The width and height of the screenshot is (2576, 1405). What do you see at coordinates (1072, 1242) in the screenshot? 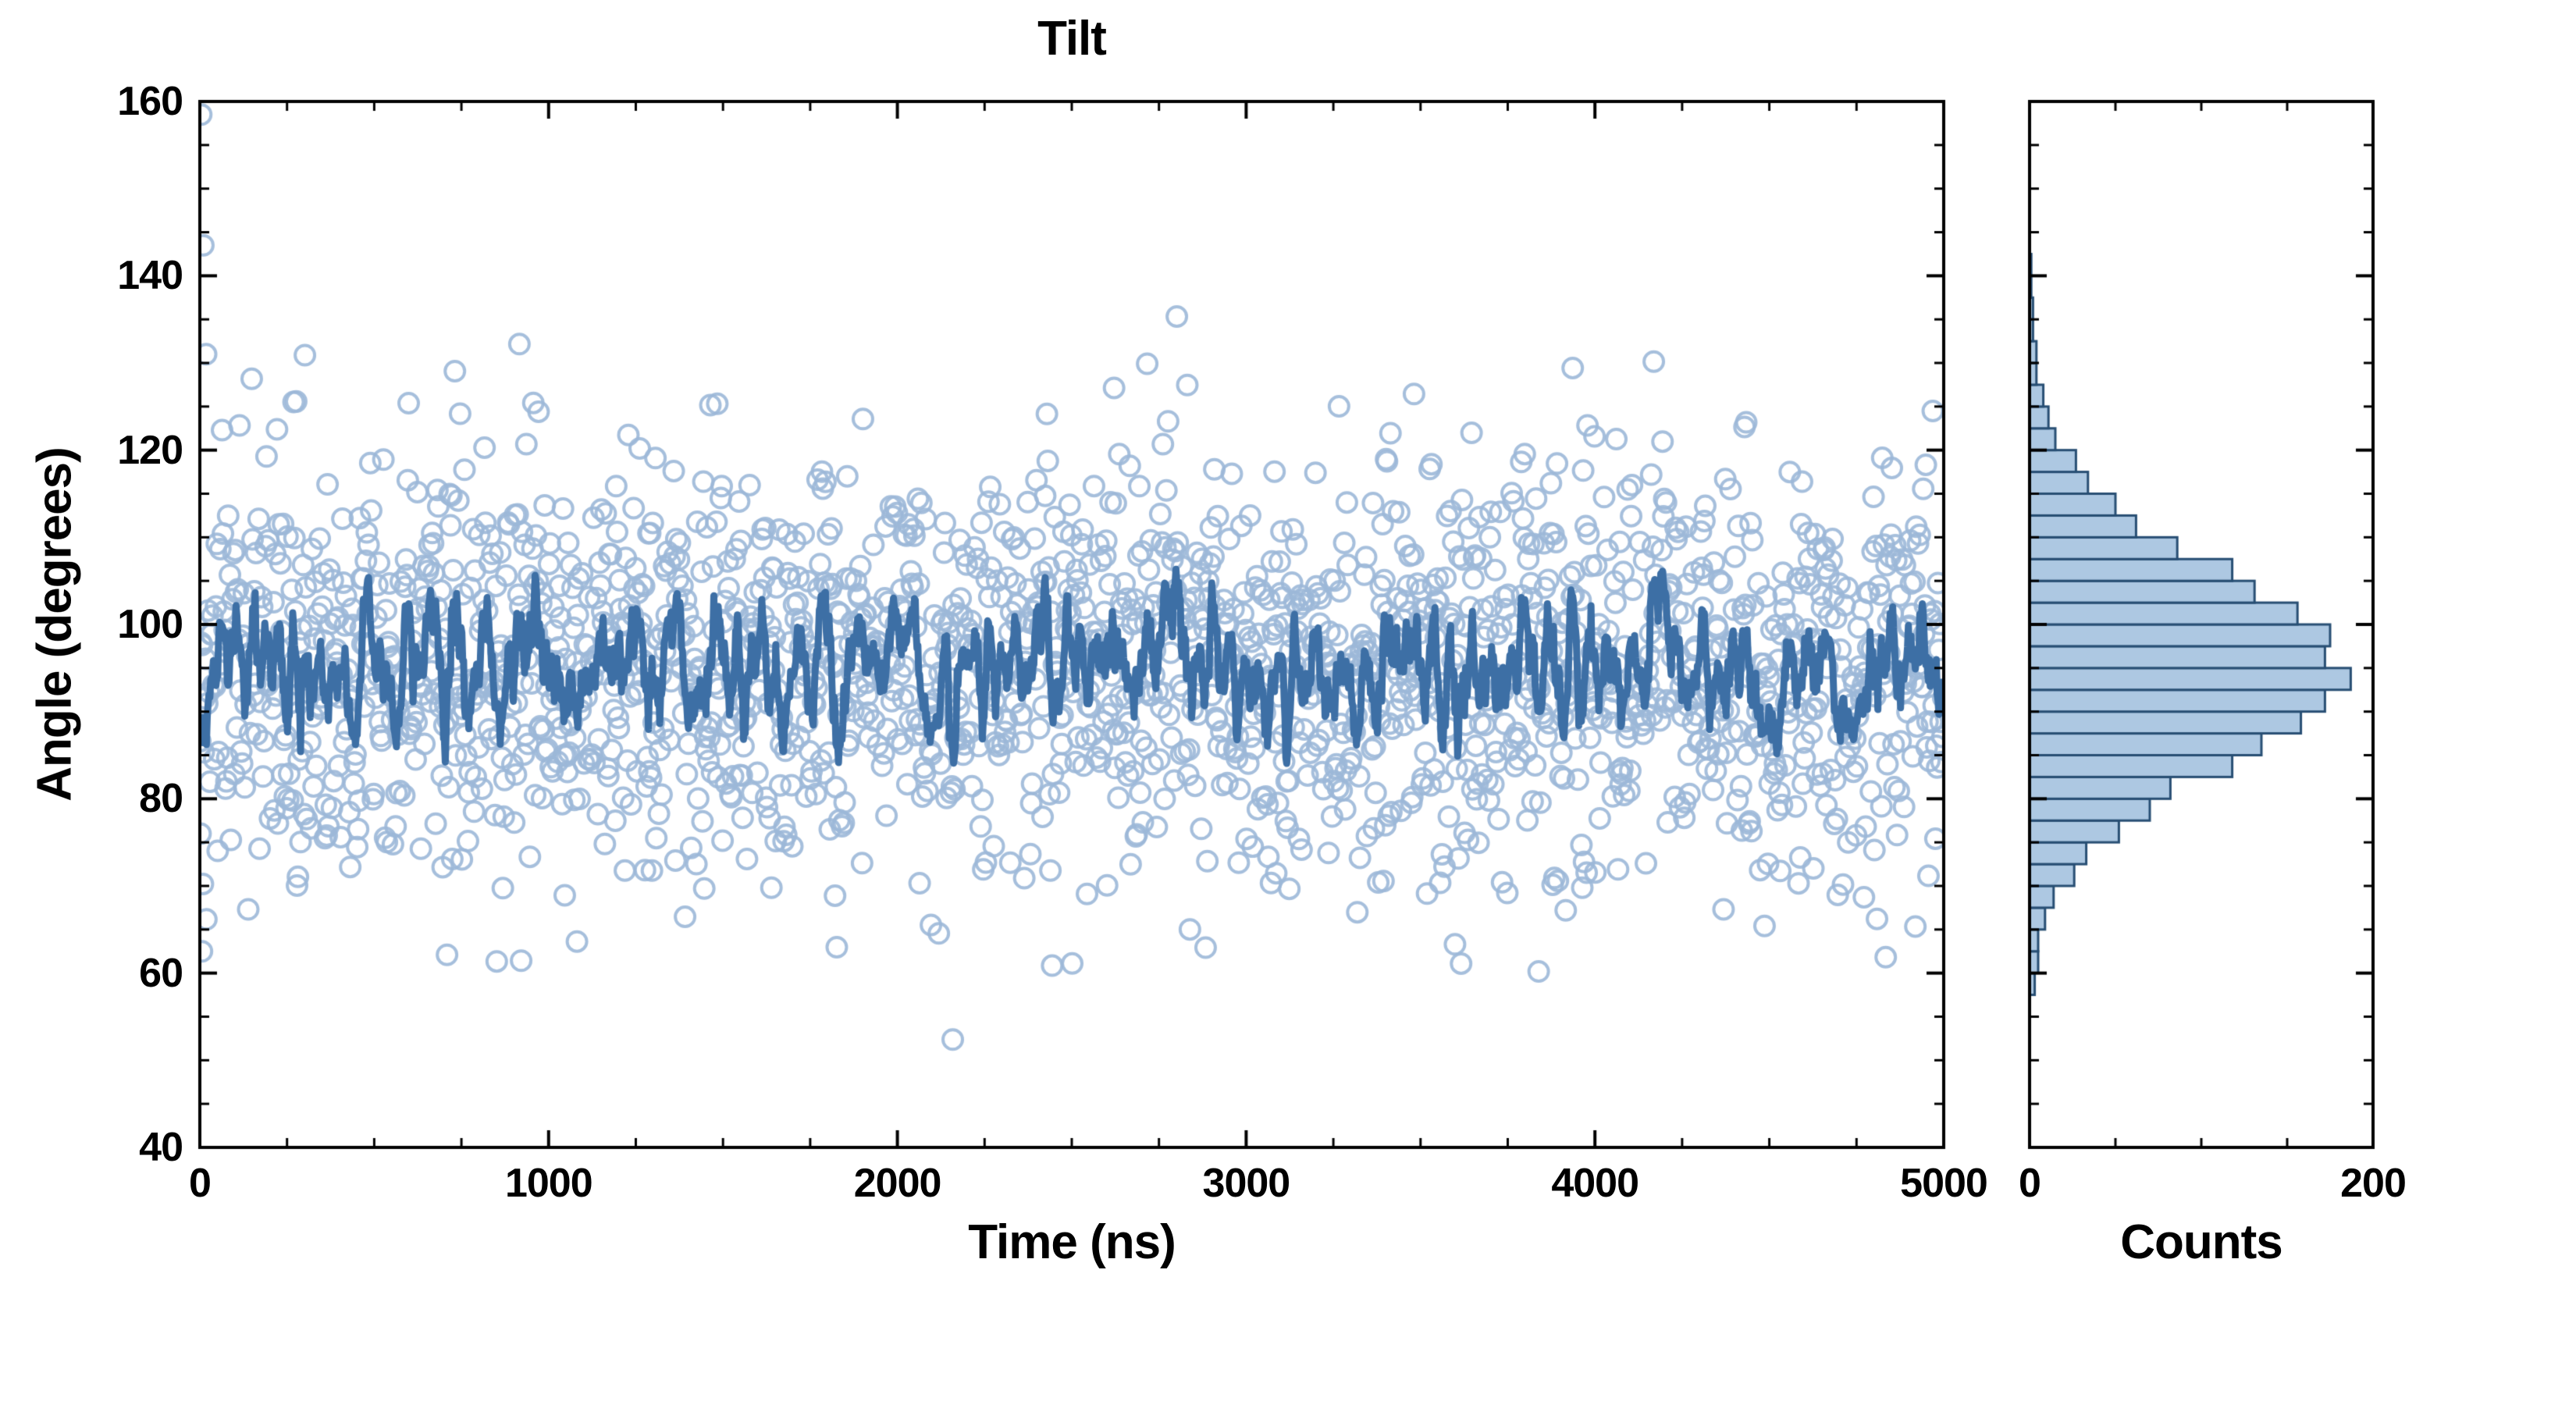
I see `x-axis-label-time: Time (ns)` at bounding box center [1072, 1242].